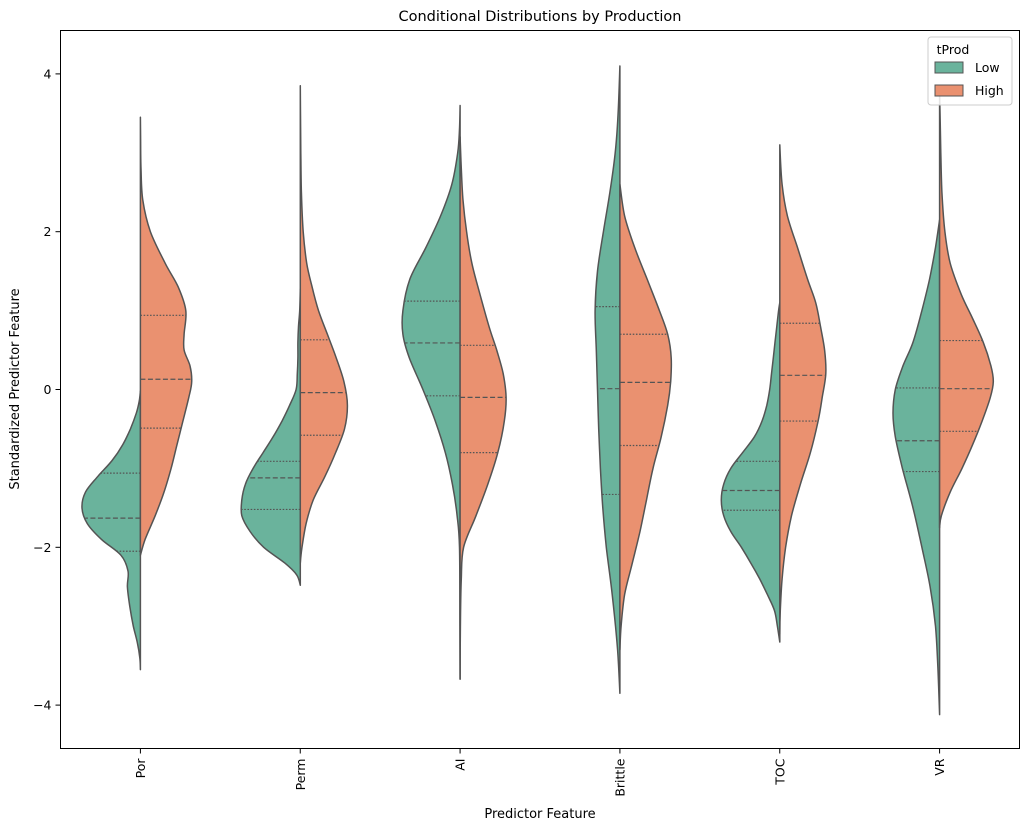 This screenshot has width=1029, height=832. What do you see at coordinates (989, 90) in the screenshot?
I see `legend-label-high: High` at bounding box center [989, 90].